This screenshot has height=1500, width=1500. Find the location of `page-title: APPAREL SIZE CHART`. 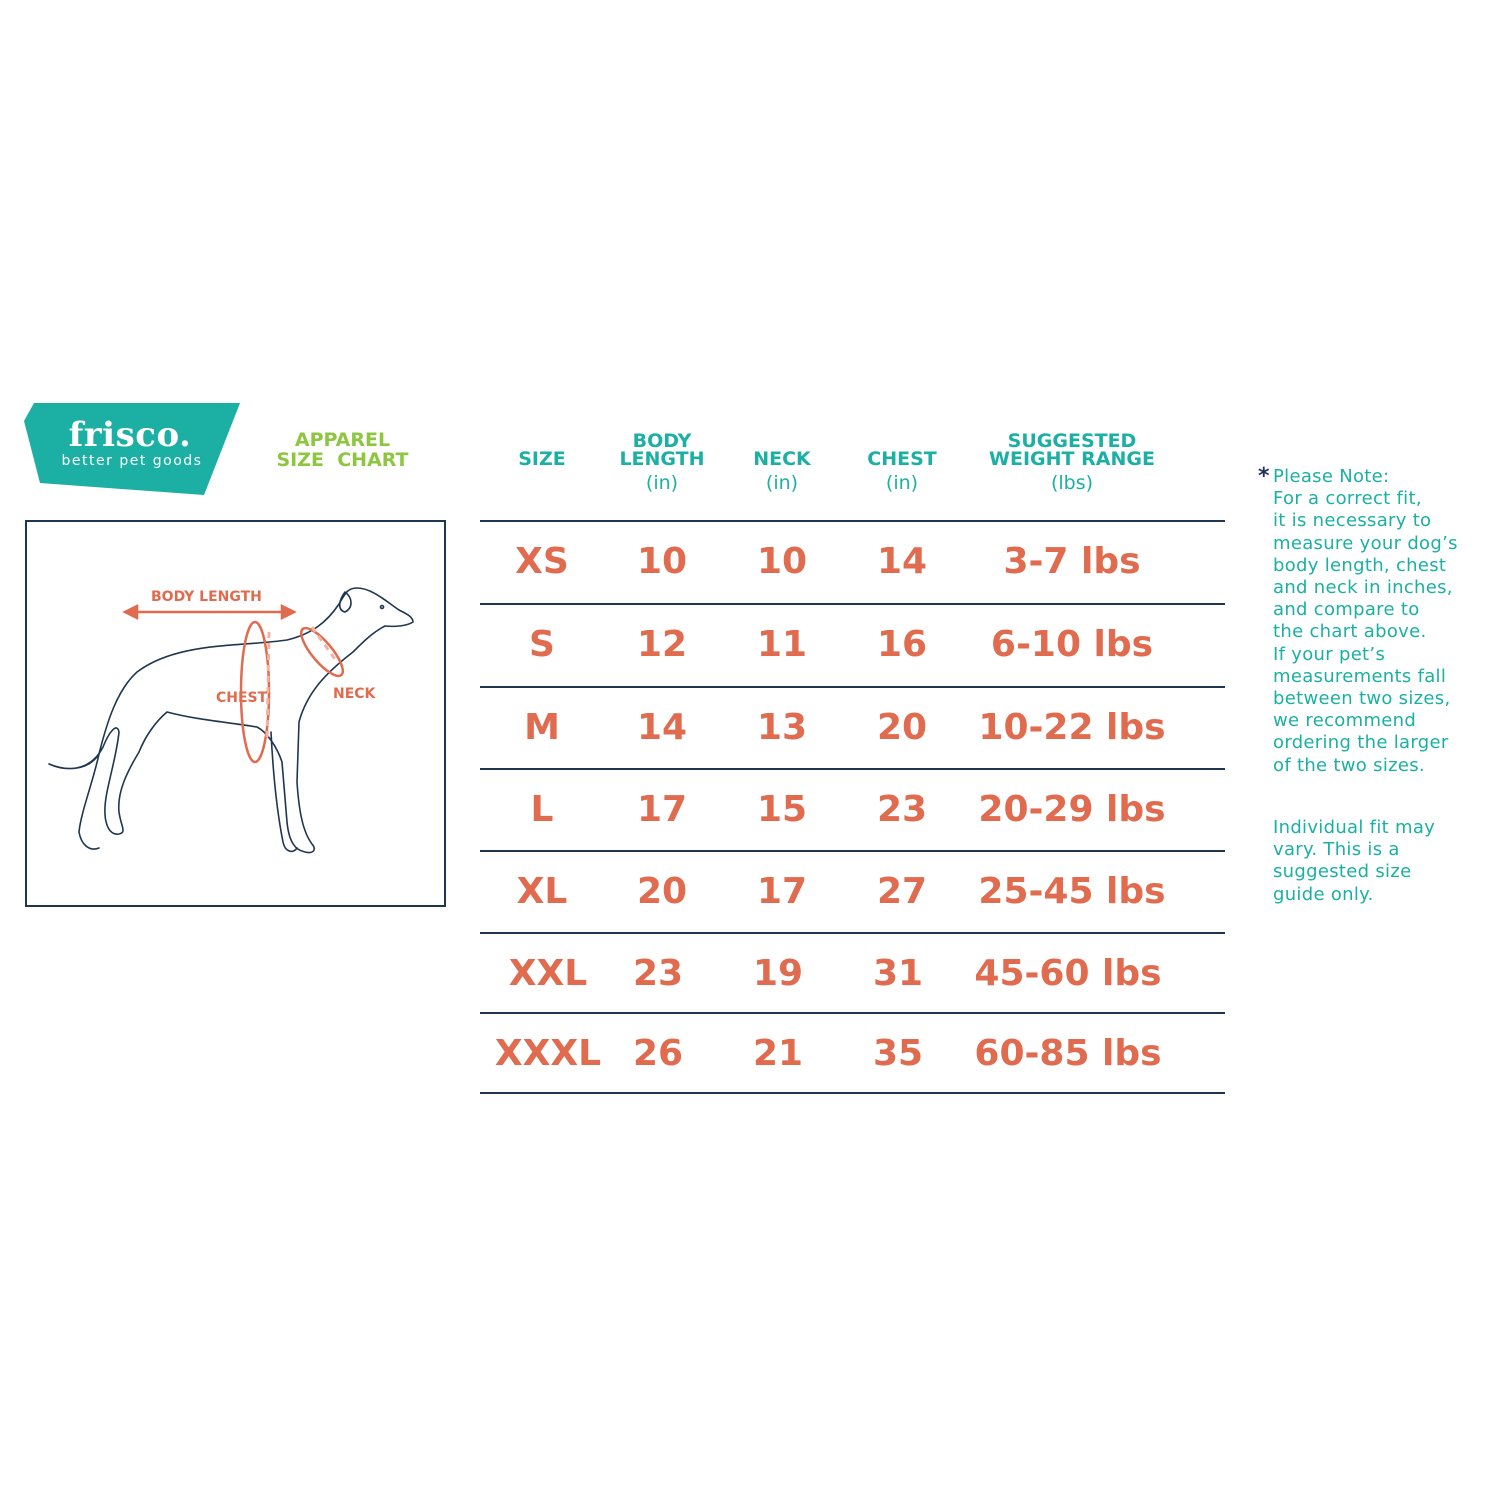

page-title: APPAREL SIZE CHART is located at coordinates (342, 450).